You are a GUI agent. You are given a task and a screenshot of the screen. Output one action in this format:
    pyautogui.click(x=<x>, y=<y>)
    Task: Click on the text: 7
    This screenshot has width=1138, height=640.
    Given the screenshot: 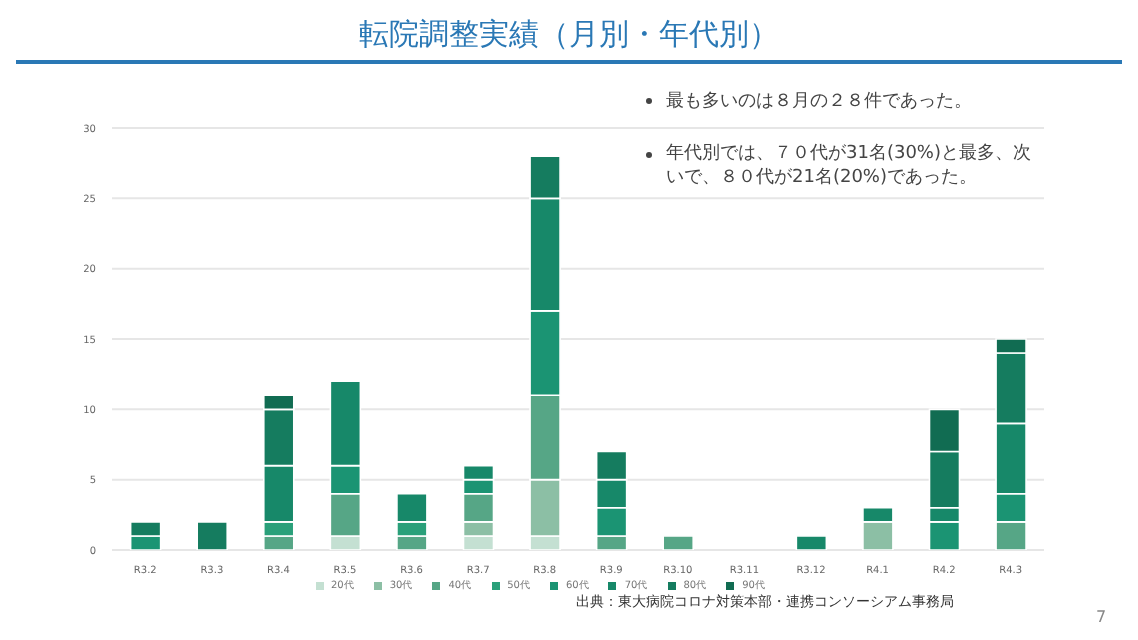 What is the action you would take?
    pyautogui.click(x=1101, y=617)
    